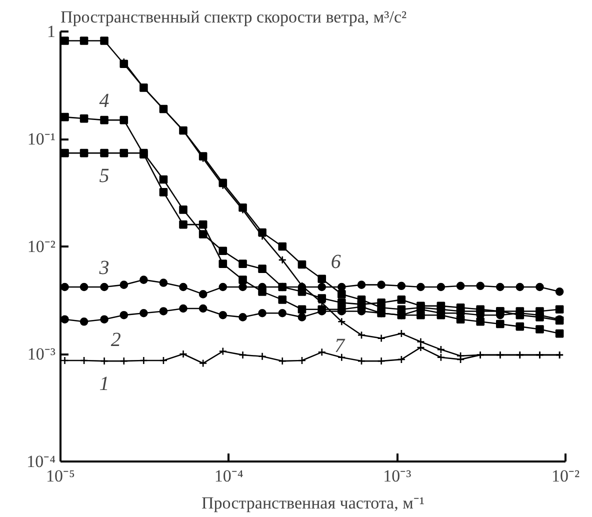  I want to click on x-tick-label: 10⁻³, so click(397, 476).